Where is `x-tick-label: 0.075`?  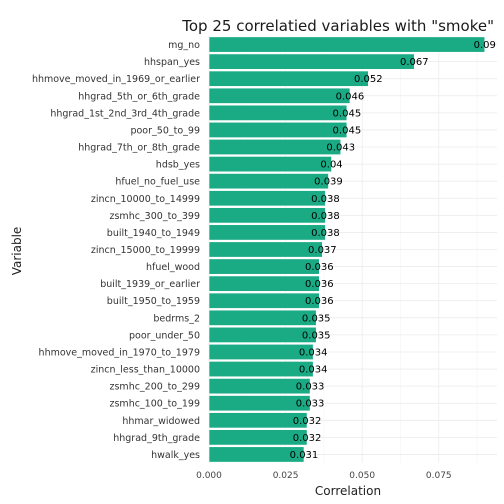
x-tick-label: 0.075 is located at coordinates (439, 476).